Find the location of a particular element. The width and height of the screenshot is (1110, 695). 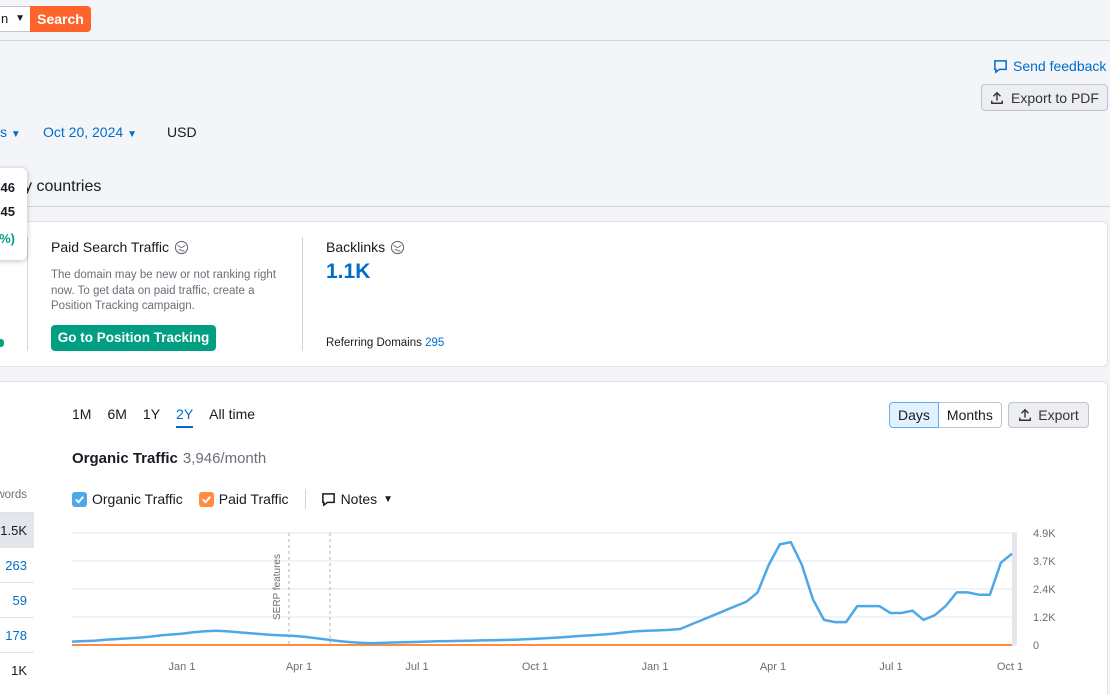

referring-domains-value: 295 is located at coordinates (435, 343).